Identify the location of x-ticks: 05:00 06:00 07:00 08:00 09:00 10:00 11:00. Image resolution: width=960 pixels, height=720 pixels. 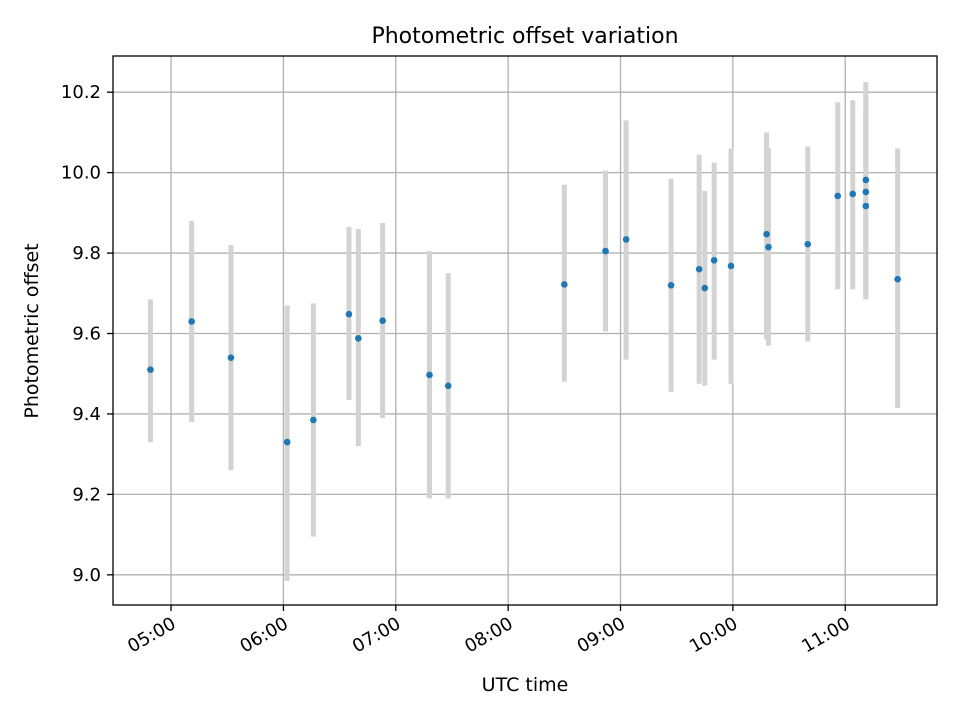
(489, 631).